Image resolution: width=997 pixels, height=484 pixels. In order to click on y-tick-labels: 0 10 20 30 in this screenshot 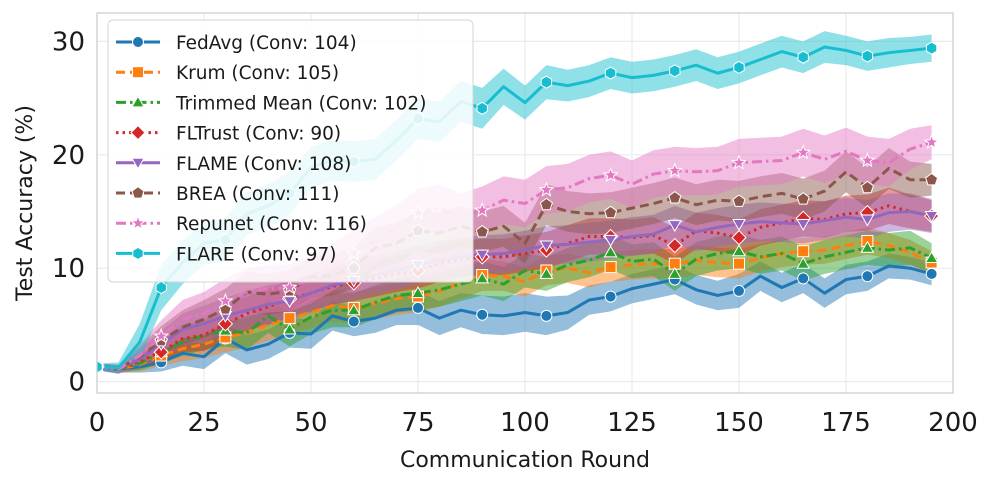, I will do `click(68, 212)`.